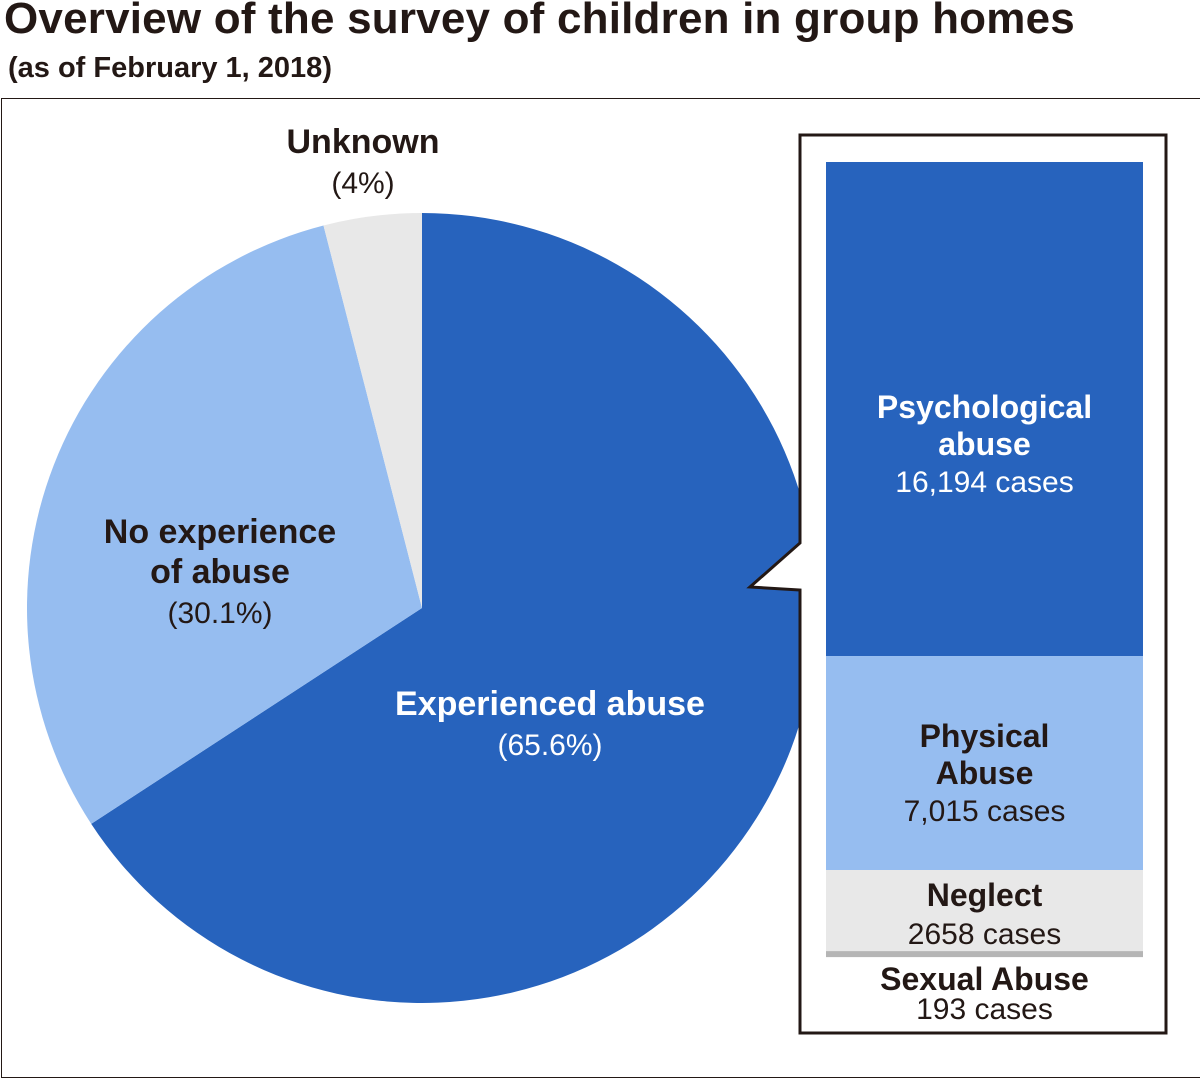 The width and height of the screenshot is (1200, 1078). What do you see at coordinates (550, 723) in the screenshot?
I see `pie-experienced-abuse-label: Experienced abuse (65.6%)` at bounding box center [550, 723].